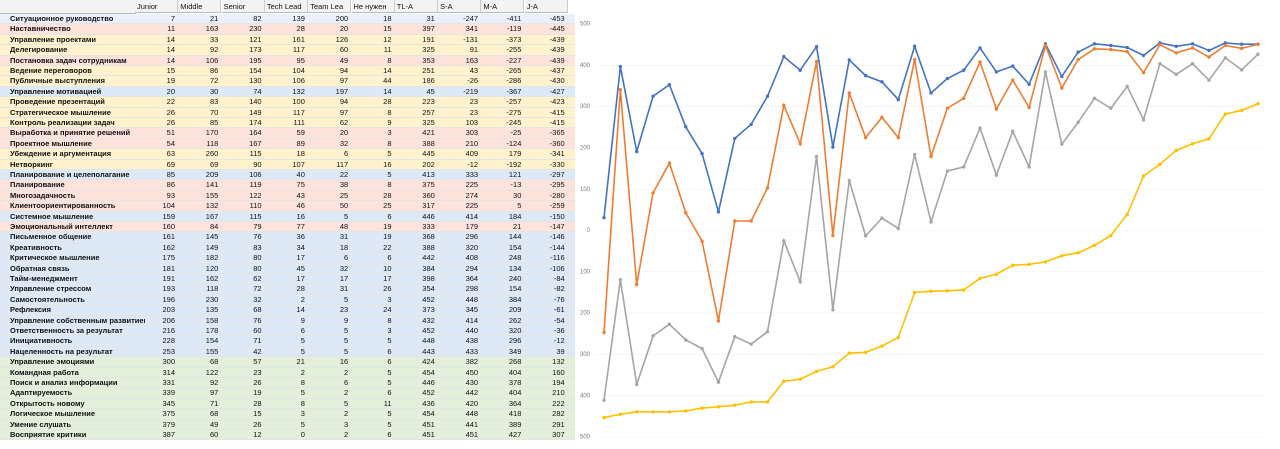 This screenshot has height=449, width=1280. Describe the element at coordinates (286, 6) in the screenshot. I see `header-cell: Tech Lead` at that location.